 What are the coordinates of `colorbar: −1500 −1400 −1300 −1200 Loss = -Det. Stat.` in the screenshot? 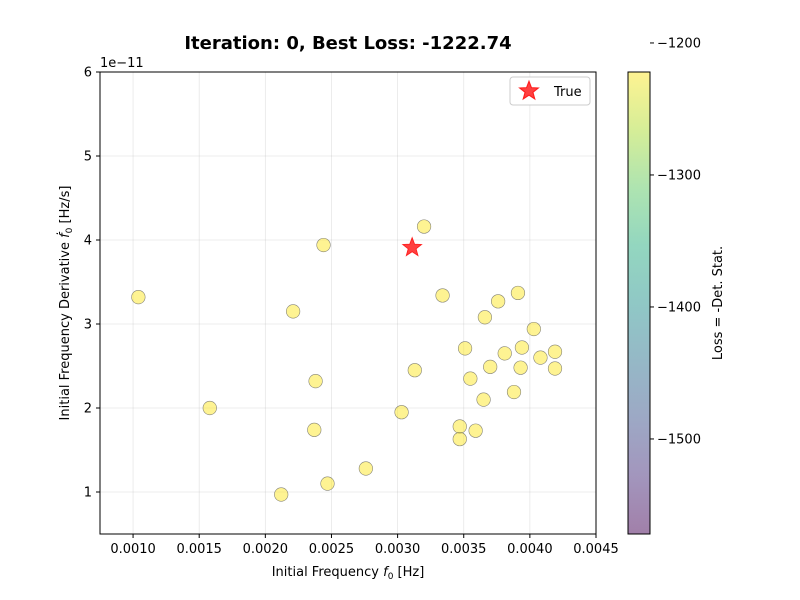 It's located at (676, 285).